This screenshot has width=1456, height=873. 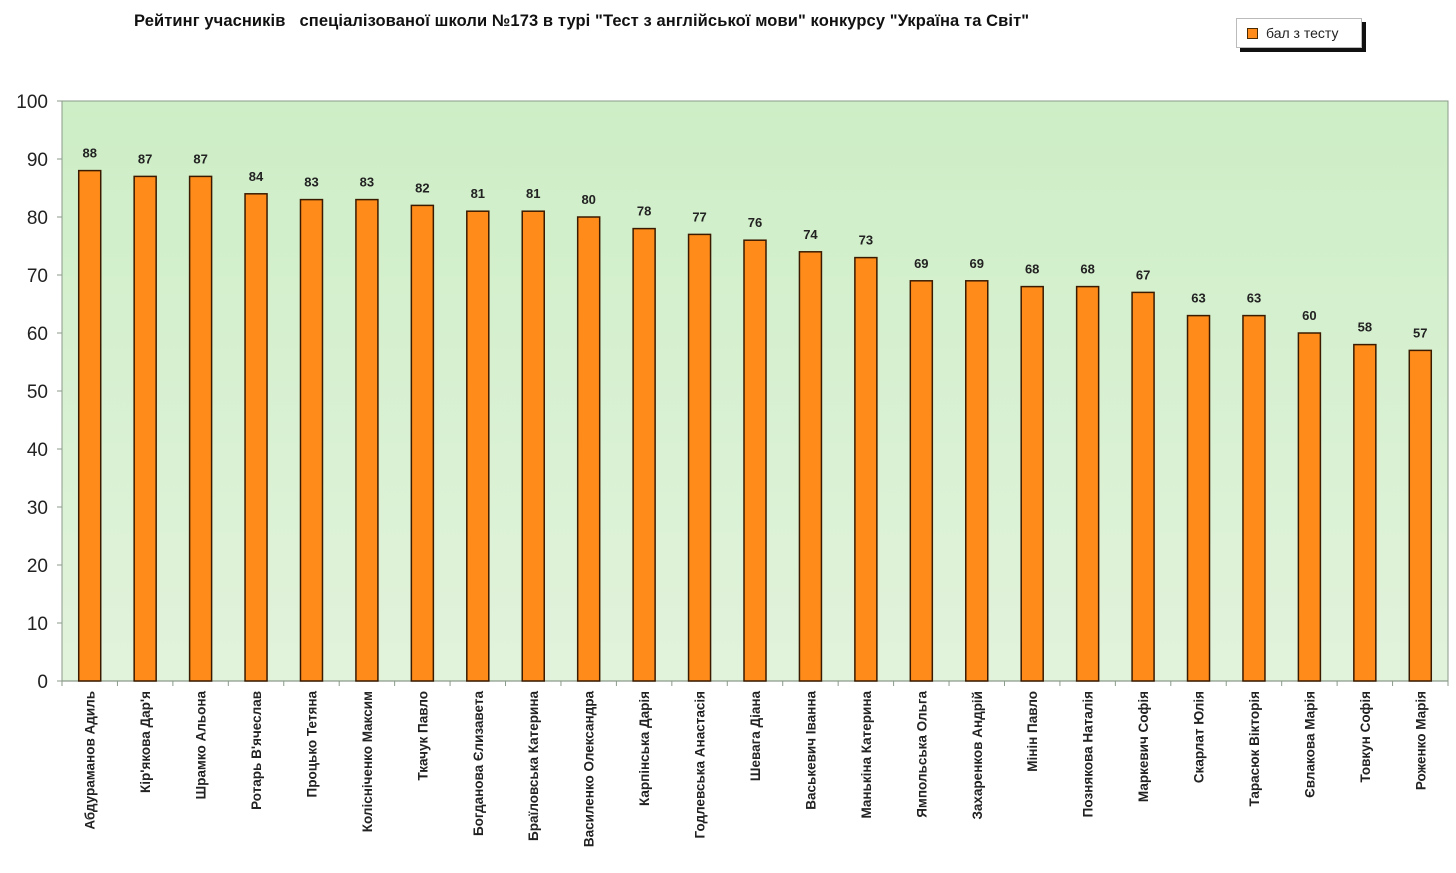 I want to click on x-tick-label: Годлевська Анастасія, so click(x=700, y=765).